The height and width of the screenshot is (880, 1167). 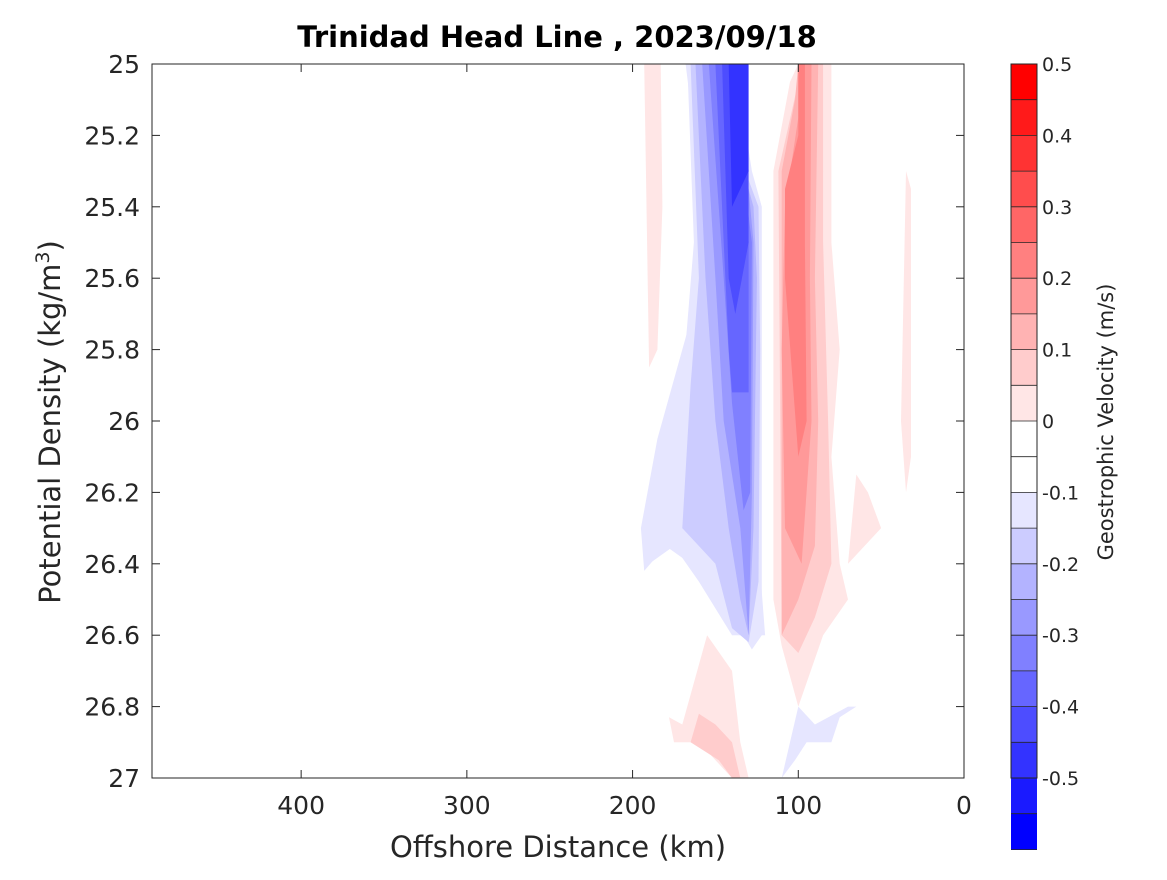 What do you see at coordinates (1060, 708) in the screenshot?
I see `colorbar-tick-label: -0.4` at bounding box center [1060, 708].